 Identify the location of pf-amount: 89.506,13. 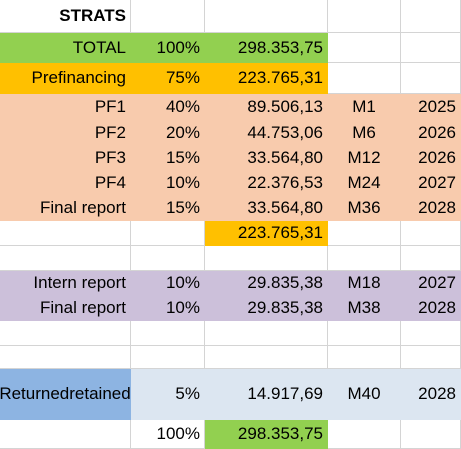
(266, 107).